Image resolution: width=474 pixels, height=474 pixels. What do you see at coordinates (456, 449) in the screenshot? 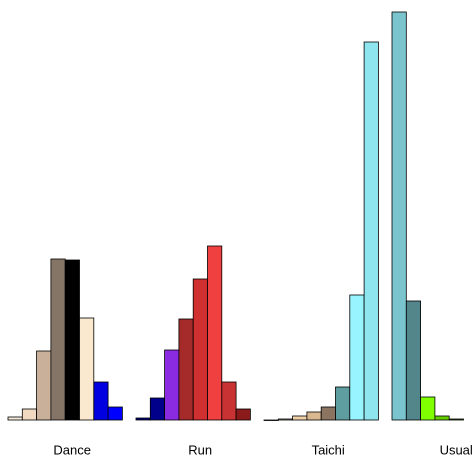
I see `x-tick-label: Usual` at bounding box center [456, 449].